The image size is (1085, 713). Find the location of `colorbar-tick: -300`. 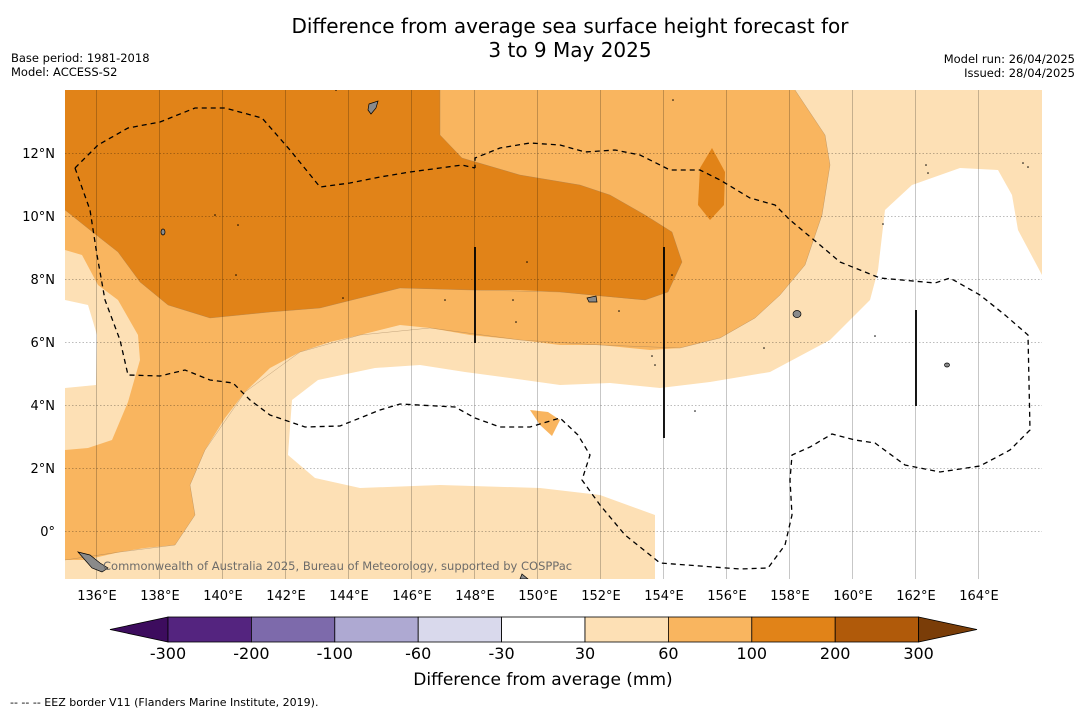

colorbar-tick: -300 is located at coordinates (168, 653).